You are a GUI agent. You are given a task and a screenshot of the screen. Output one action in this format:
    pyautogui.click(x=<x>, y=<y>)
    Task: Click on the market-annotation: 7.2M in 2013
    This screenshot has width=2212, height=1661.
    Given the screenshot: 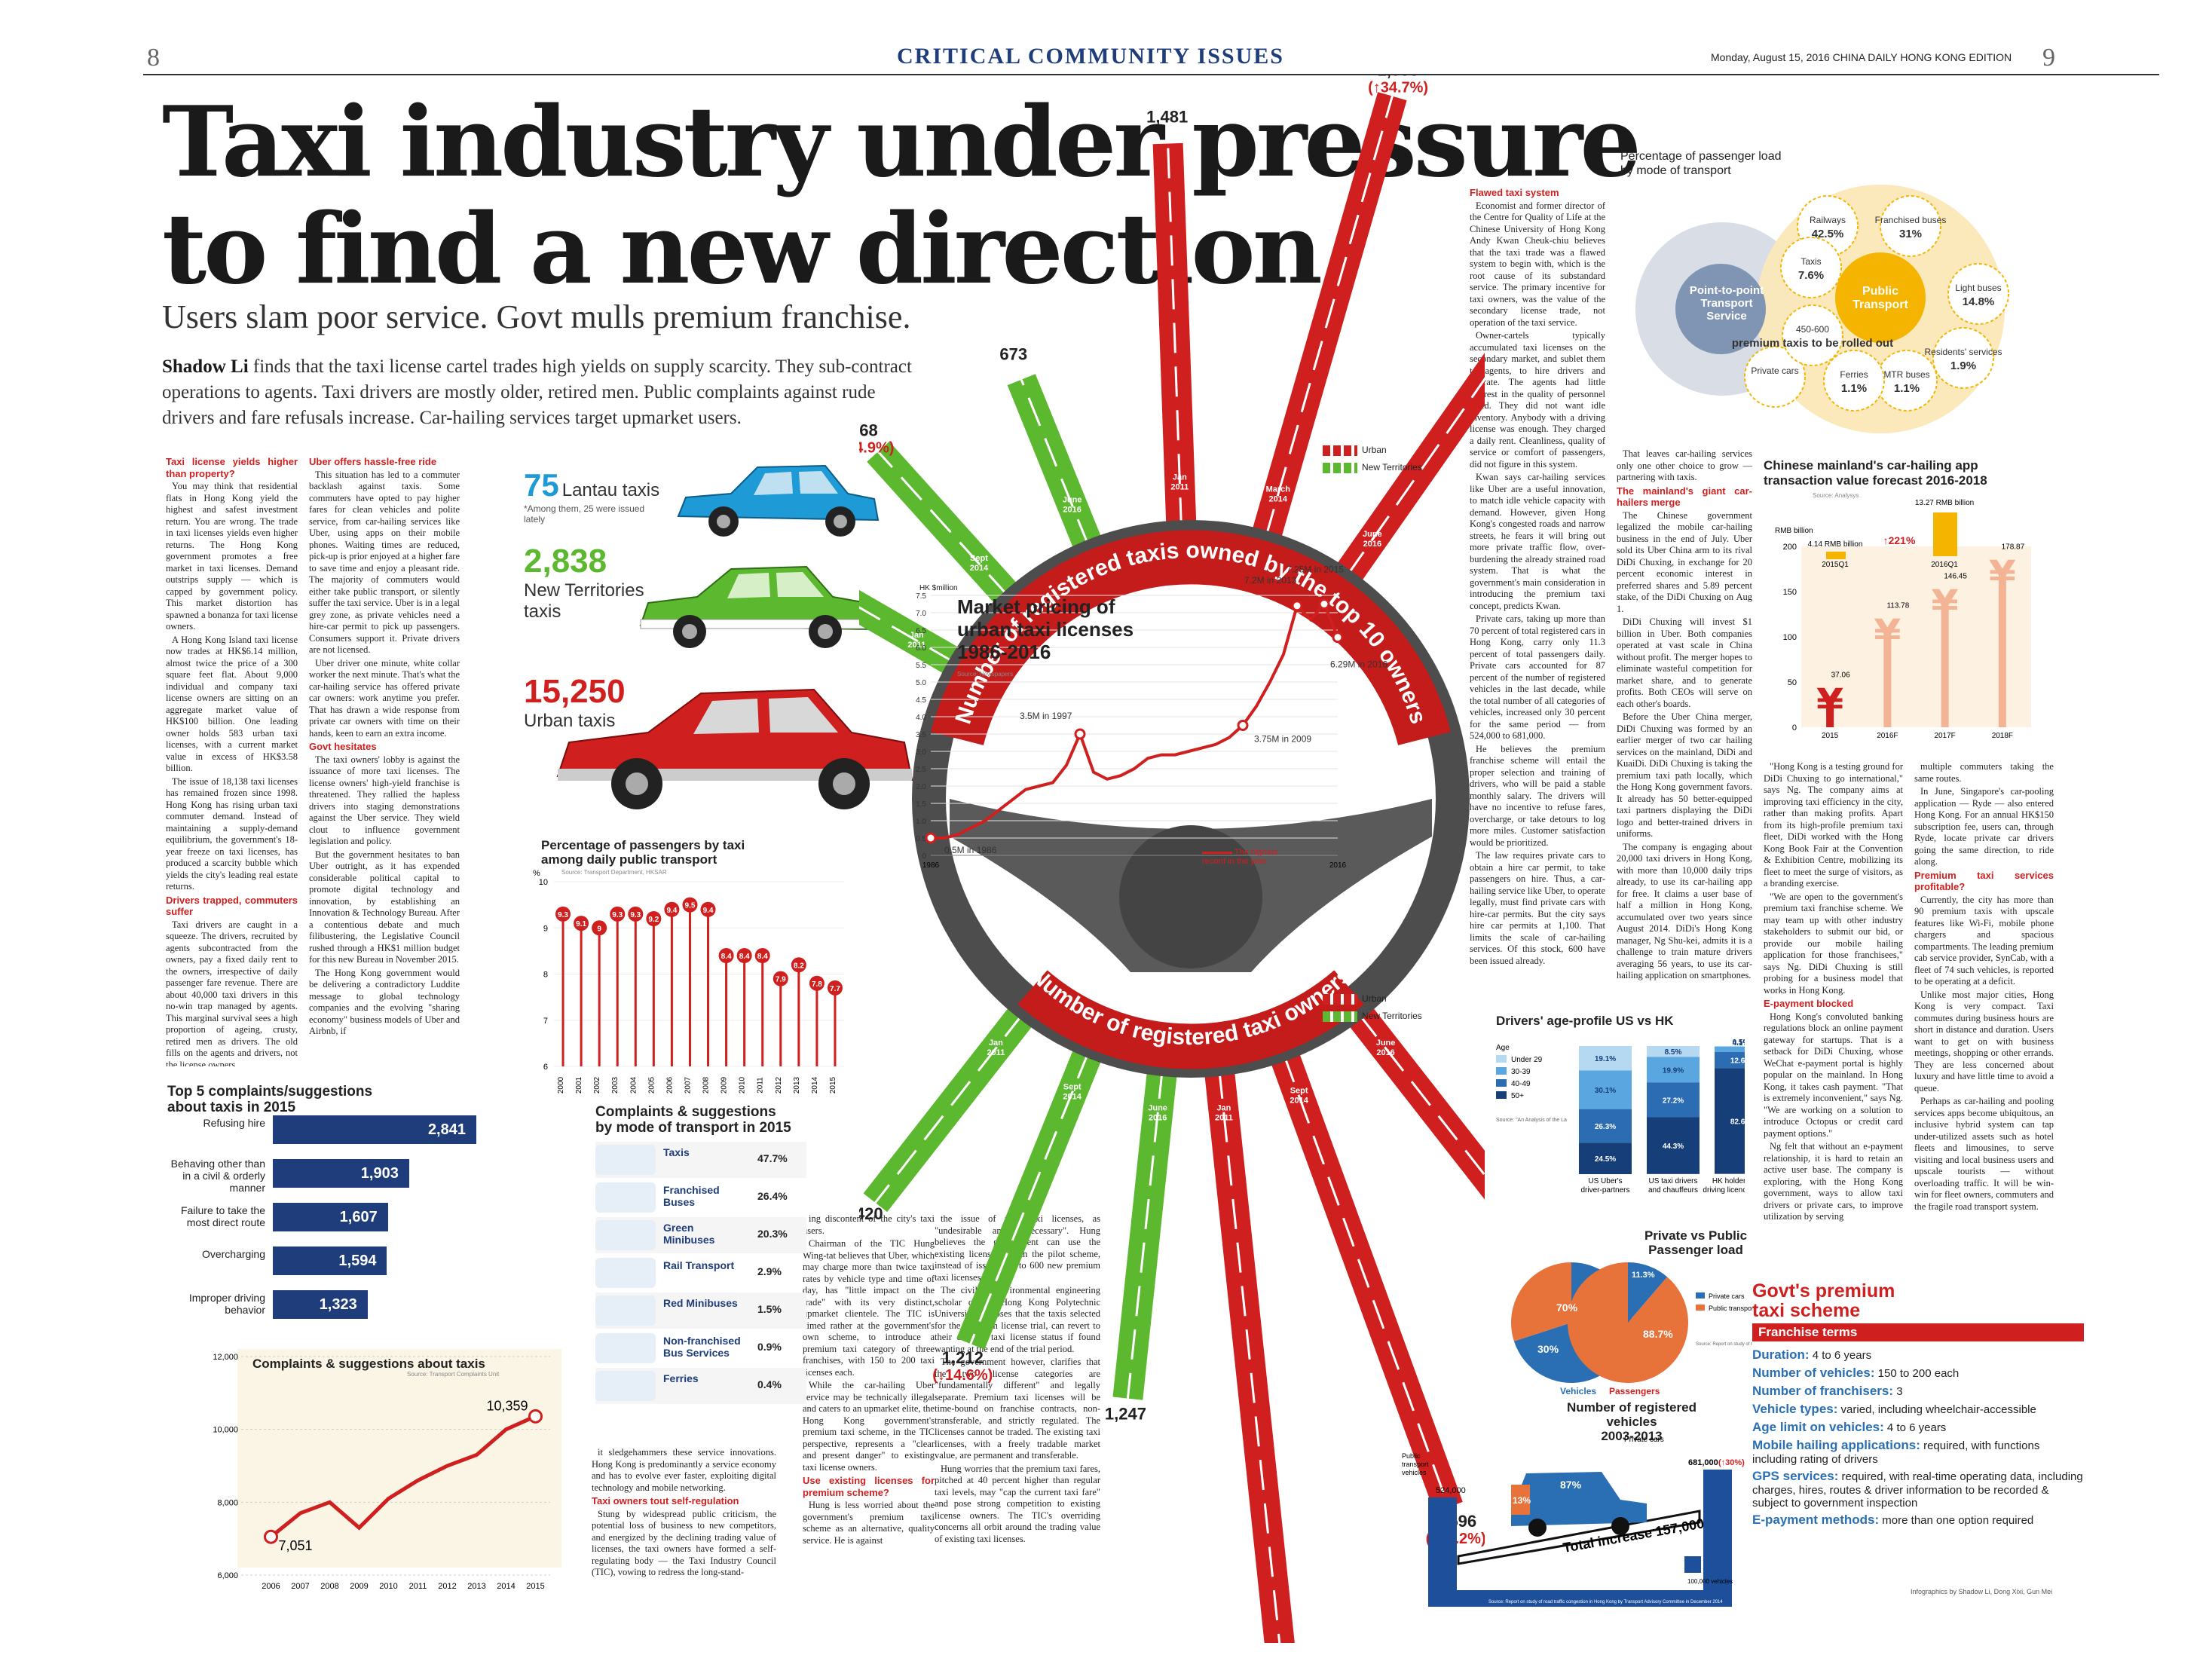 What is the action you would take?
    pyautogui.click(x=1271, y=580)
    